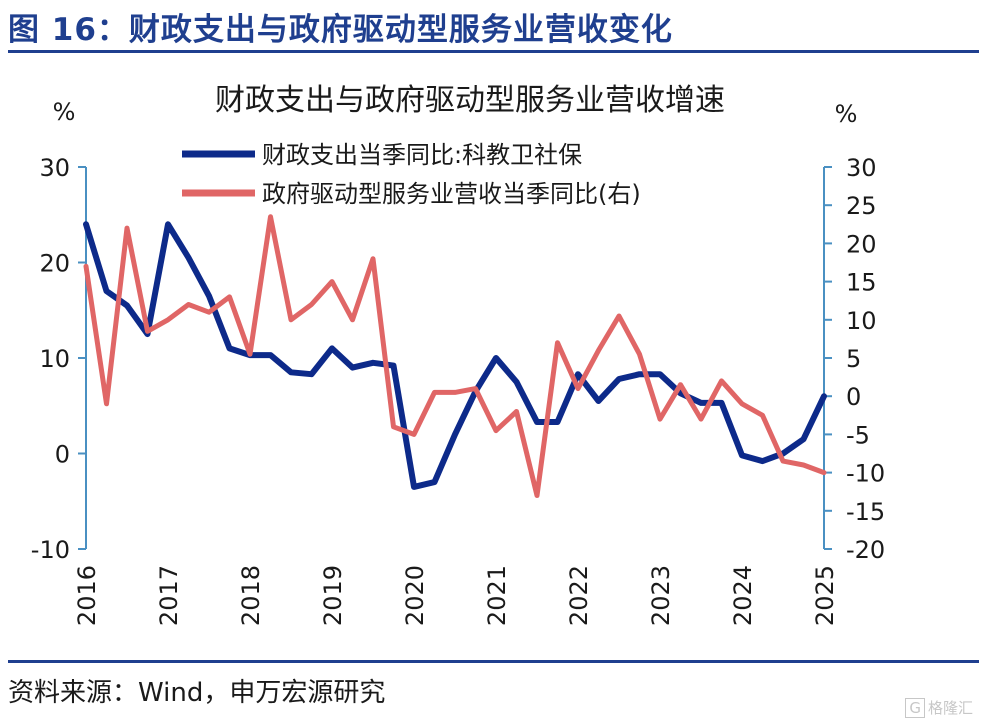 The height and width of the screenshot is (724, 987). What do you see at coordinates (846, 114) in the screenshot?
I see `right-axis-unit: %` at bounding box center [846, 114].